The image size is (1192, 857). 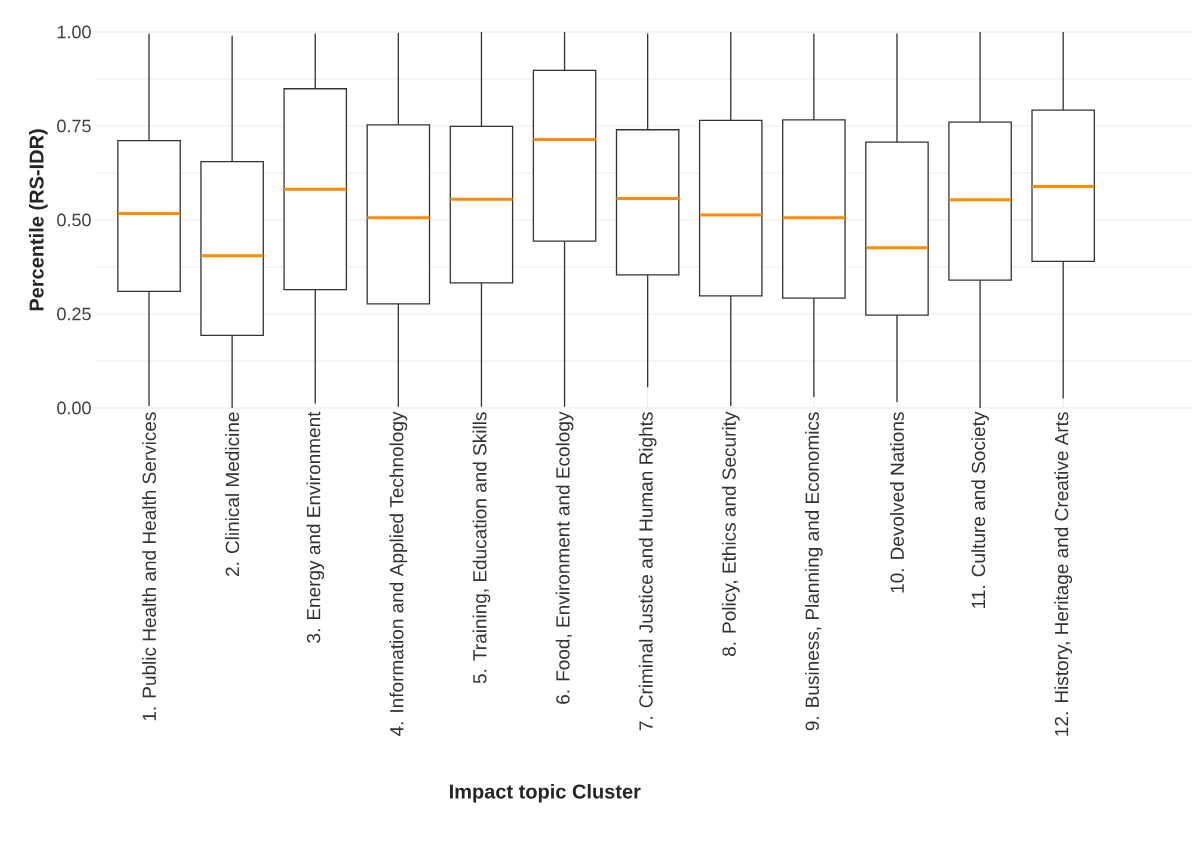 I want to click on x-tick-label: 9. Business, Planning and Economics, so click(x=814, y=571).